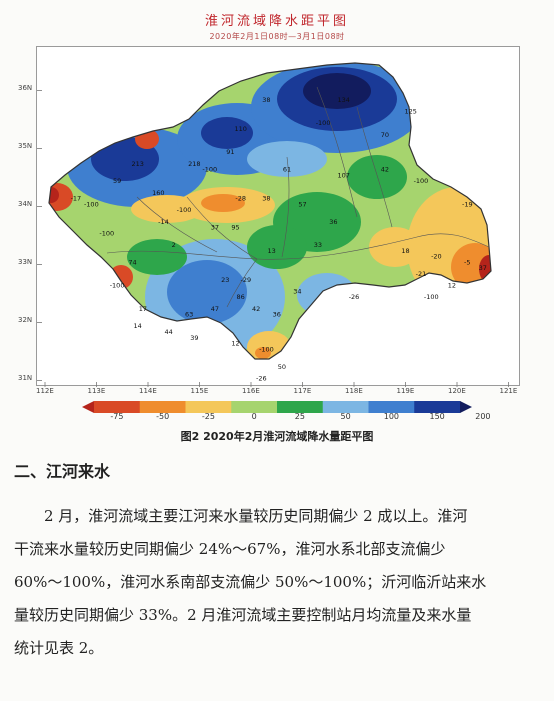 Image resolution: width=554 pixels, height=701 pixels. I want to click on station-value: 18, so click(405, 251).